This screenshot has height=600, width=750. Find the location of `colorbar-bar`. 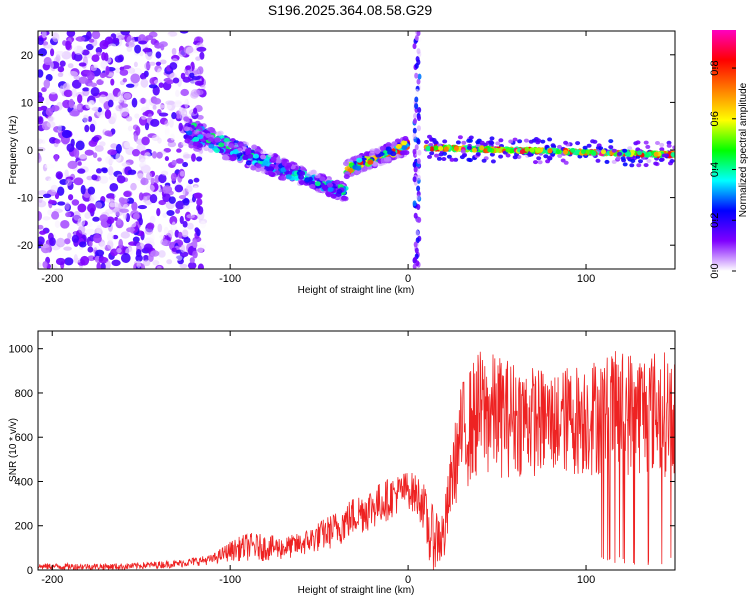

colorbar-bar is located at coordinates (724, 150).